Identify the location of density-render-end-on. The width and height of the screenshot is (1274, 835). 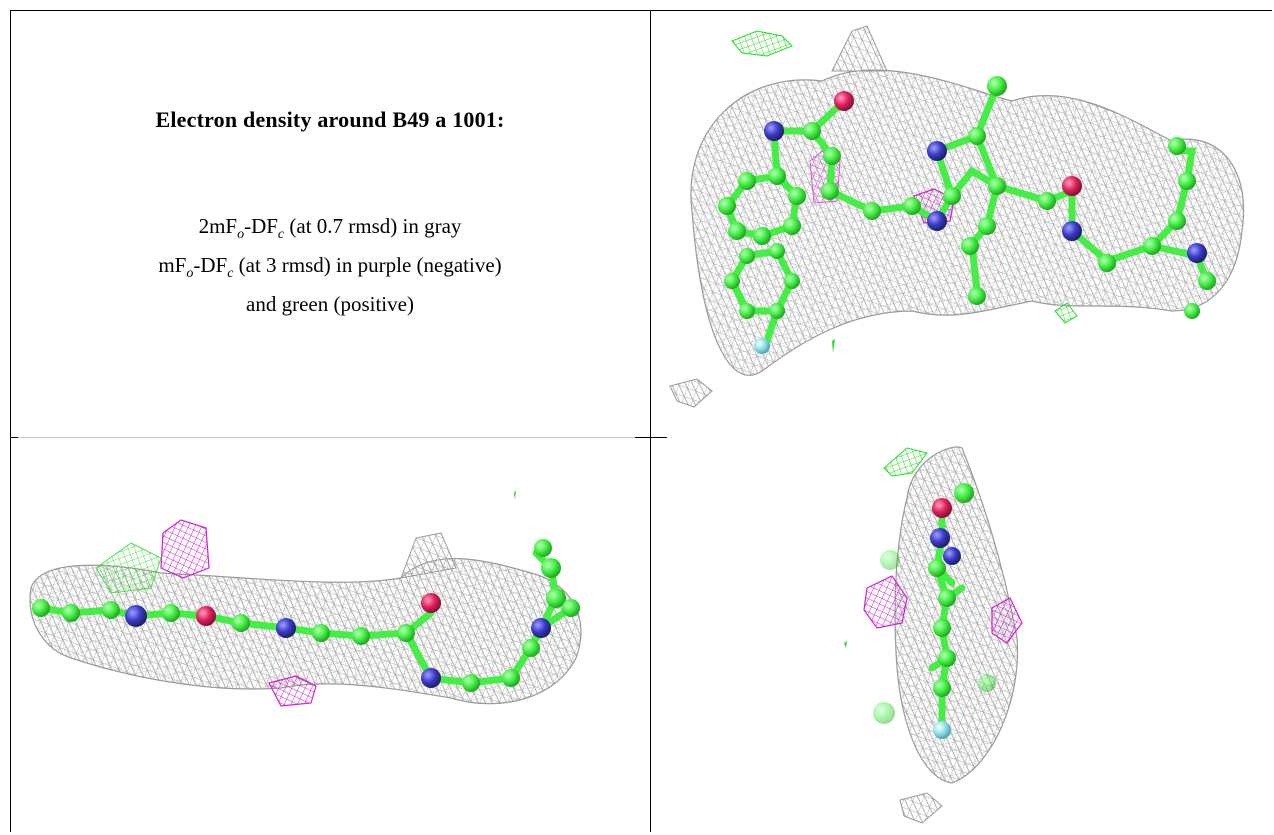
(933, 635).